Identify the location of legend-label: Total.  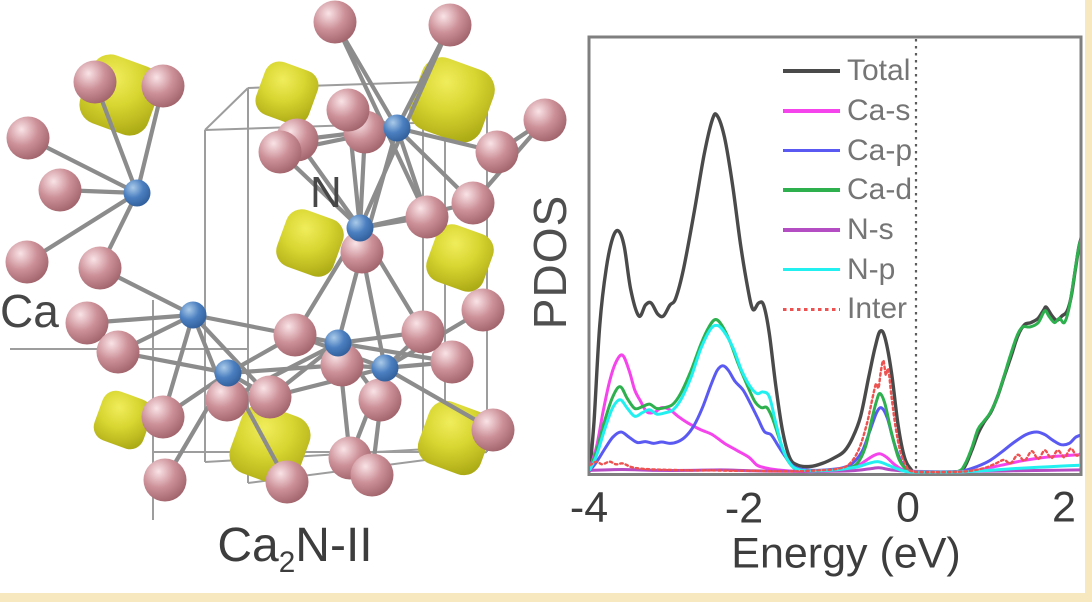
(879, 70).